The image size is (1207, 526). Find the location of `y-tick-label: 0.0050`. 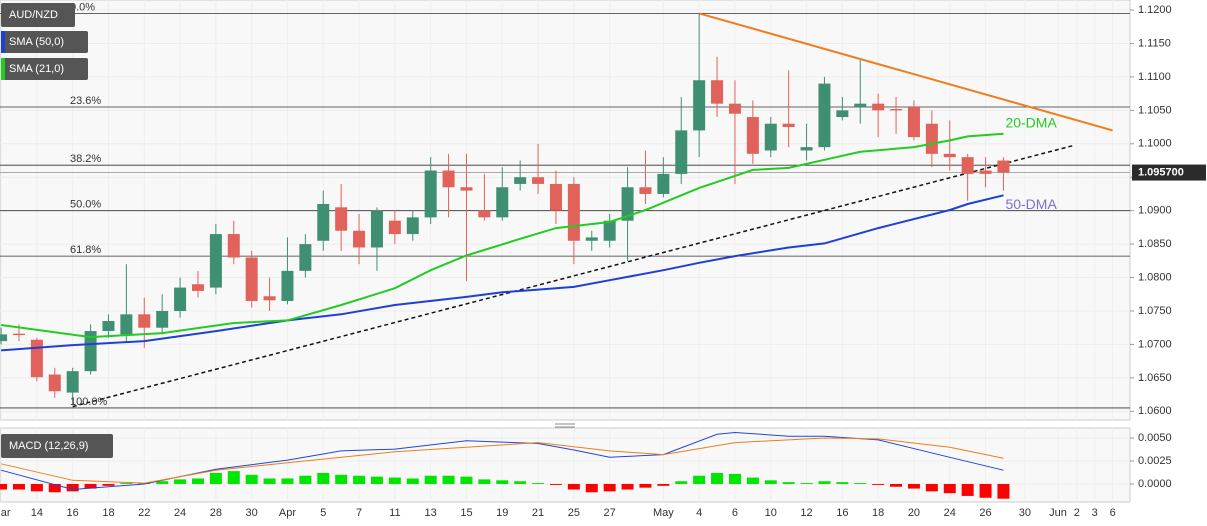

y-tick-label: 0.0050 is located at coordinates (1155, 438).